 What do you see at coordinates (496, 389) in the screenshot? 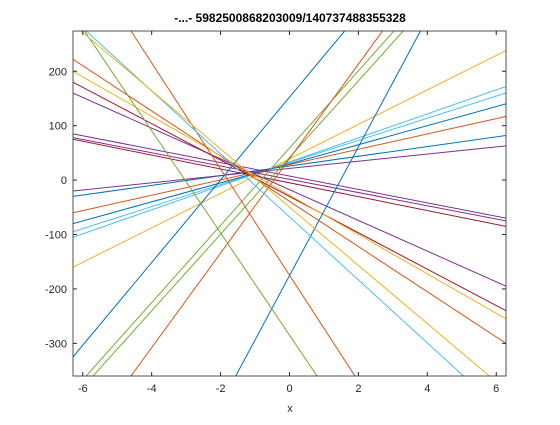
I see `x-tick-label: 6` at bounding box center [496, 389].